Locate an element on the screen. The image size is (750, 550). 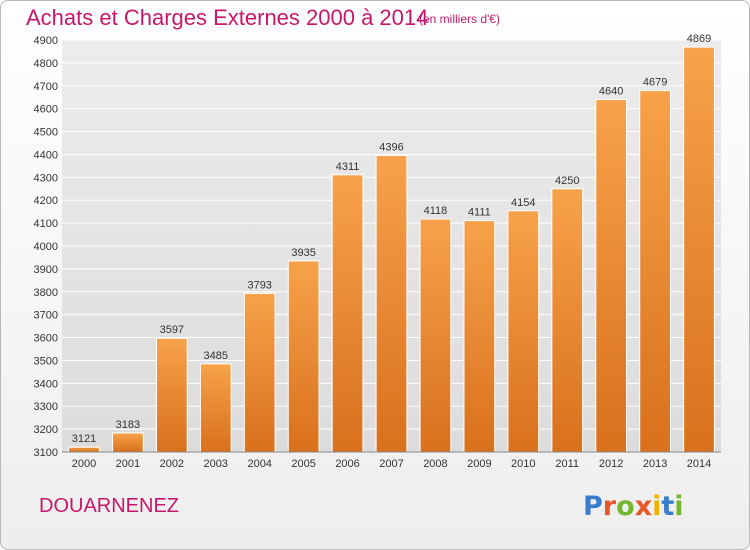
bar-2013 is located at coordinates (655, 271).